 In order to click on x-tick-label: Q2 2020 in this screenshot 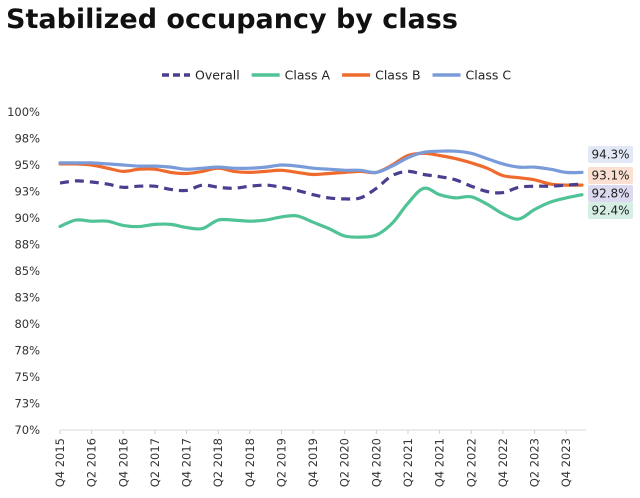, I will do `click(345, 462)`.